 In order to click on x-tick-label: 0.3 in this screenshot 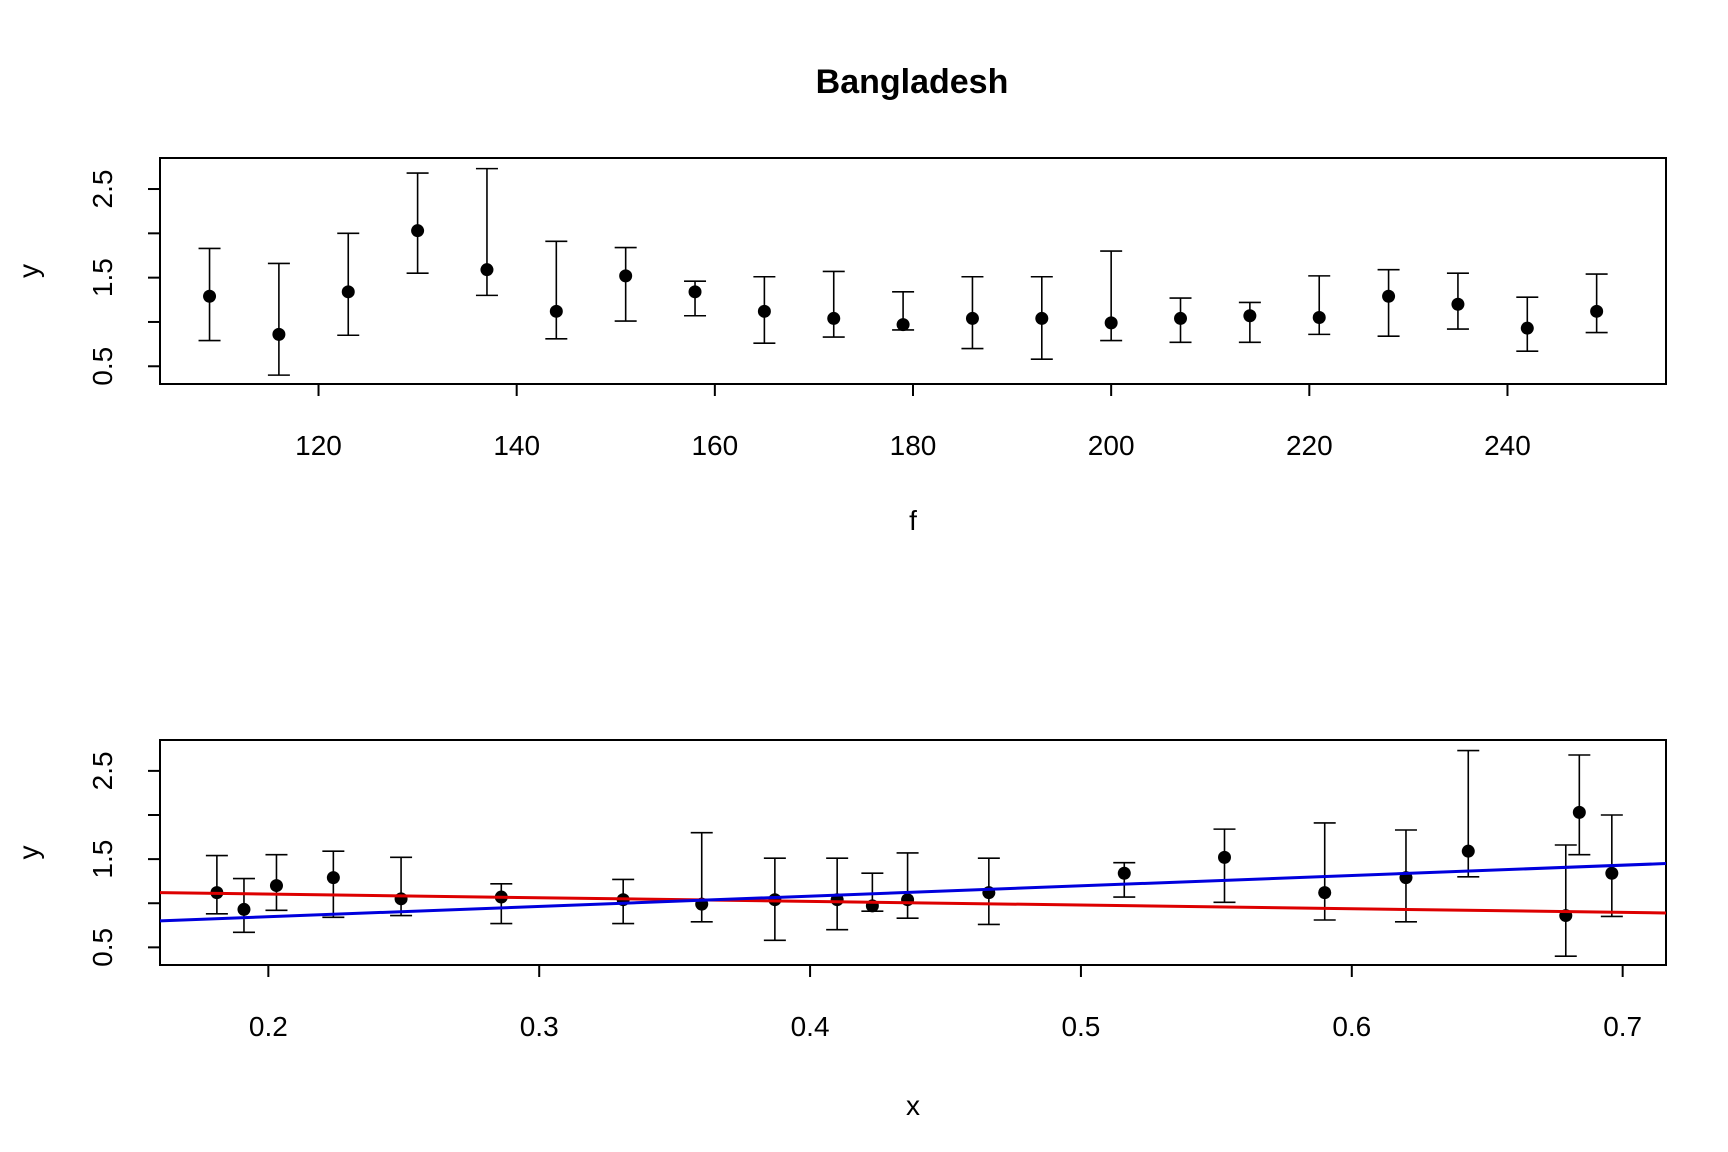, I will do `click(539, 1026)`.